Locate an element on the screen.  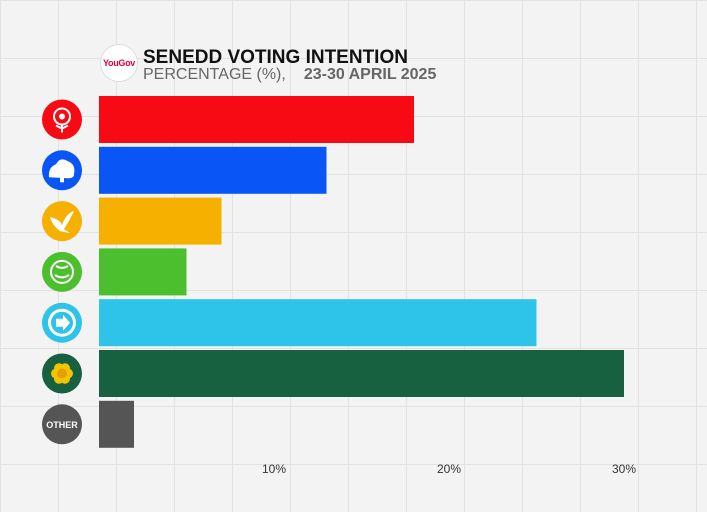
labour-rose-icon is located at coordinates (62, 119).